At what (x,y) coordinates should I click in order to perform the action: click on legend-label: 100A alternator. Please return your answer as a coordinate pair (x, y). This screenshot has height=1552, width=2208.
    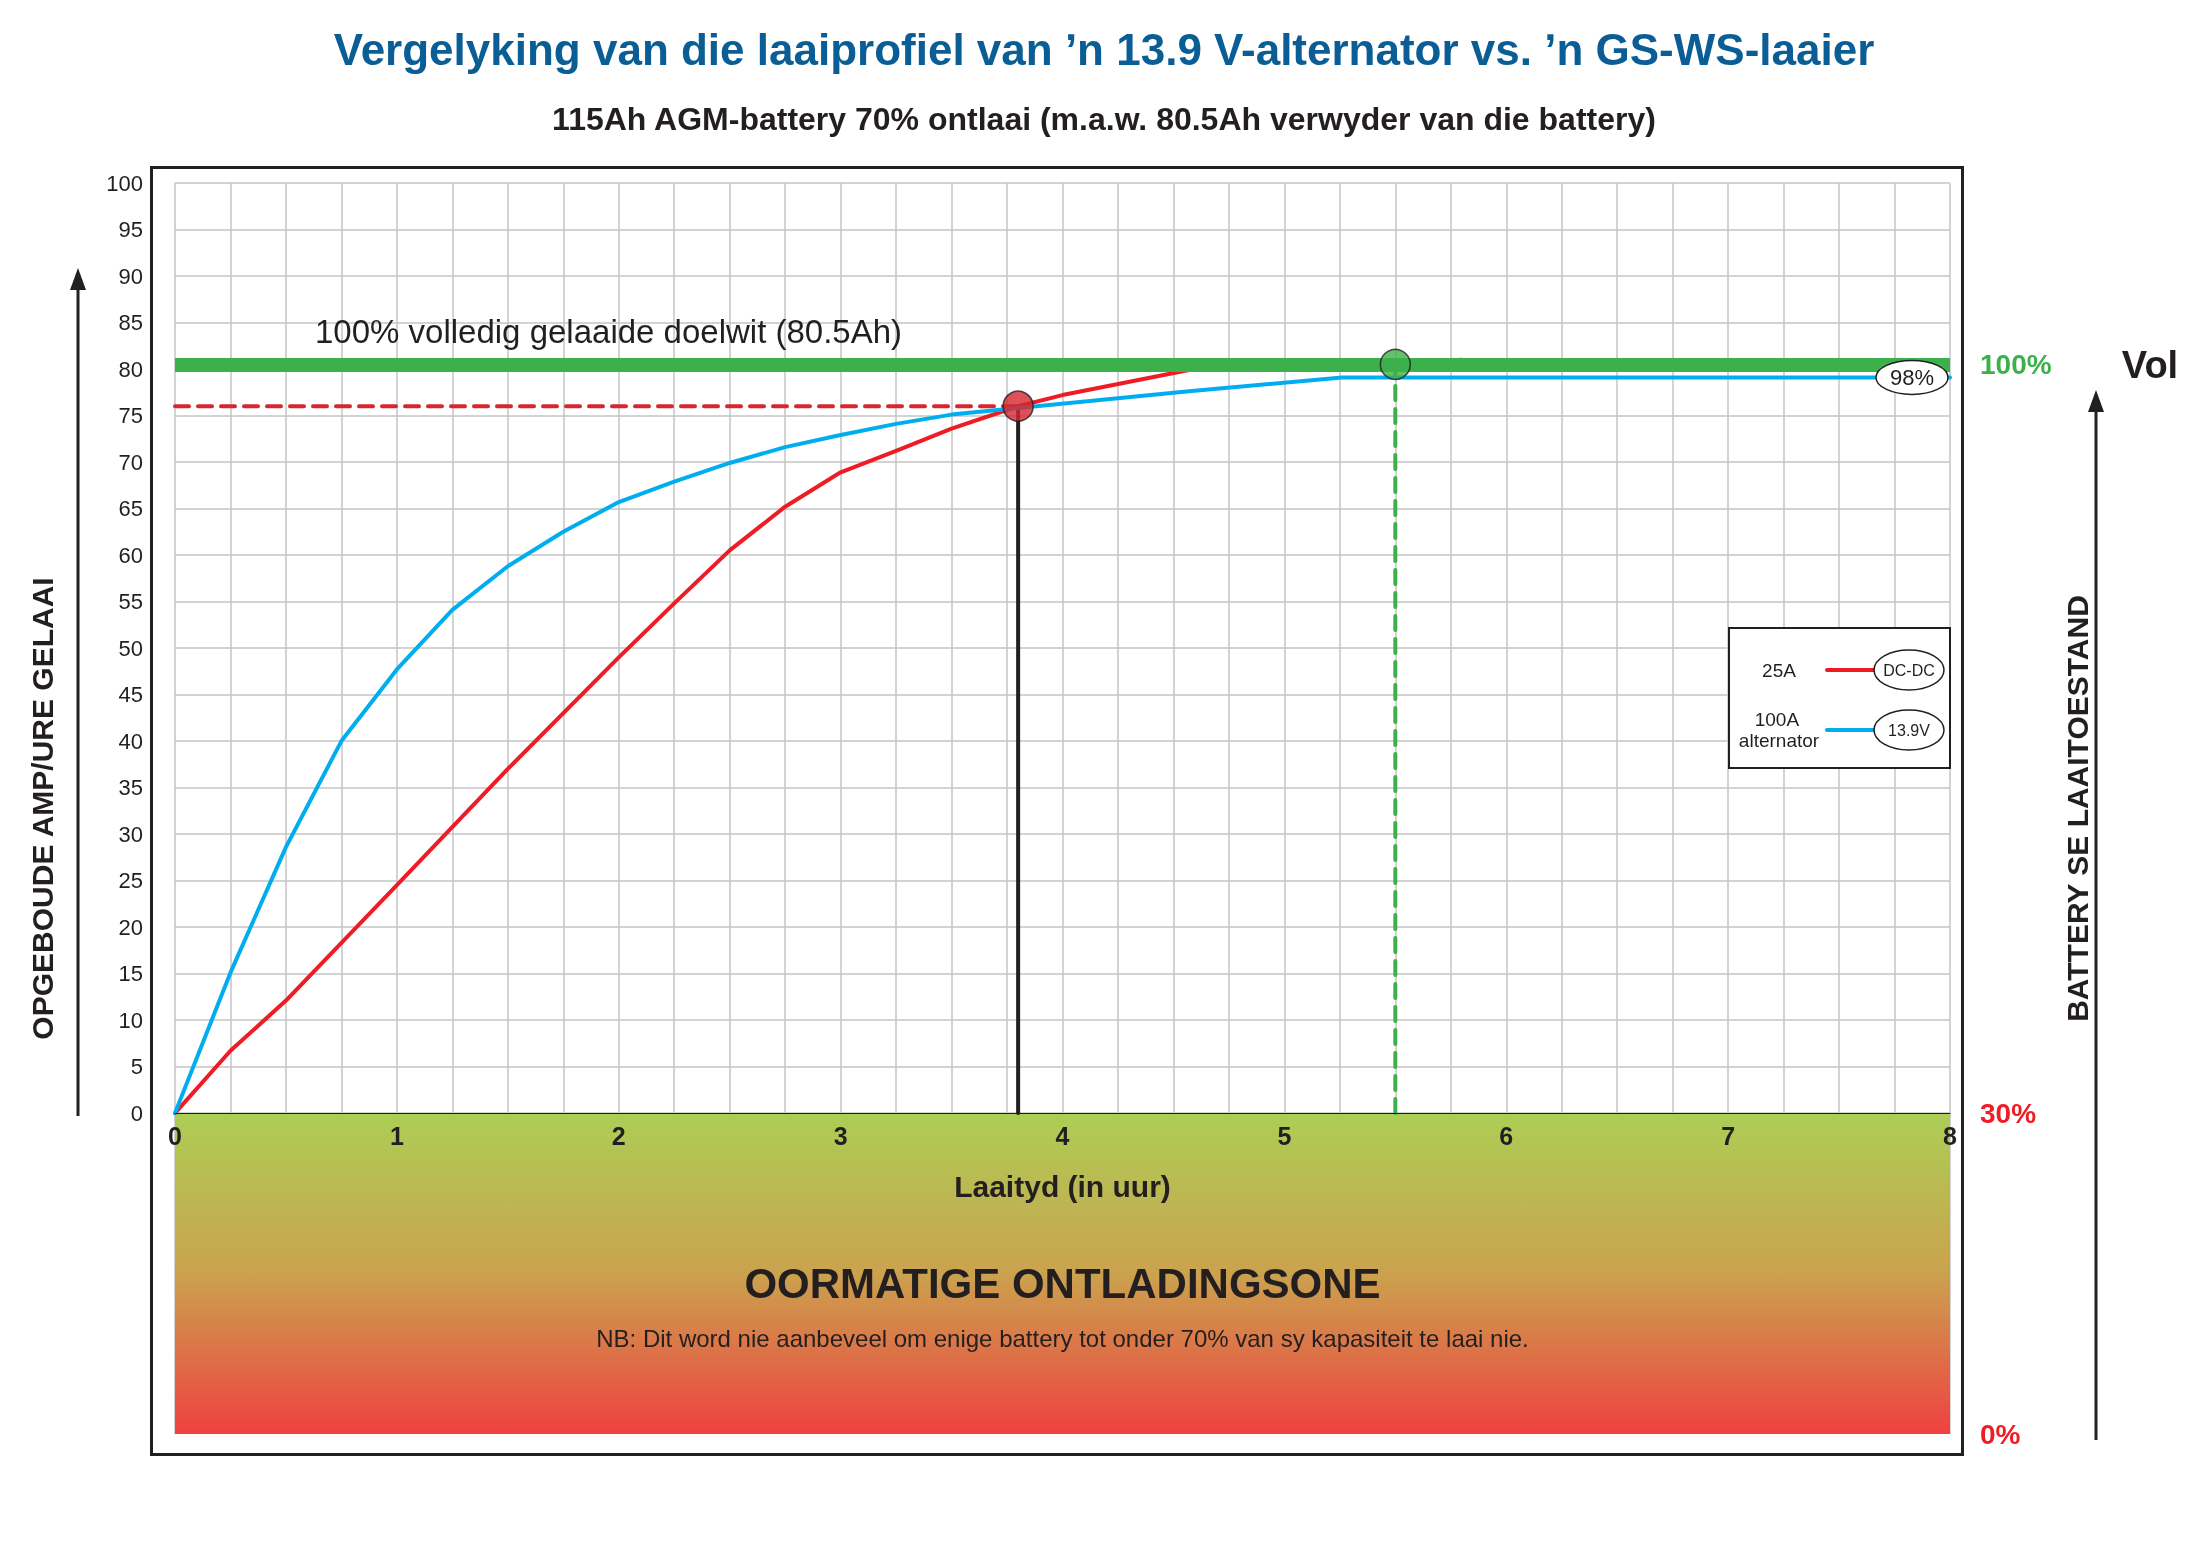
    Looking at the image, I should click on (1779, 730).